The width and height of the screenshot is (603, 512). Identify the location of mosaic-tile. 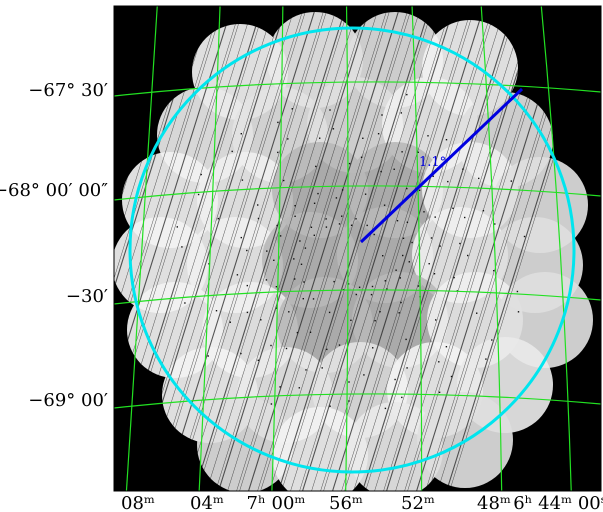
(320, 449).